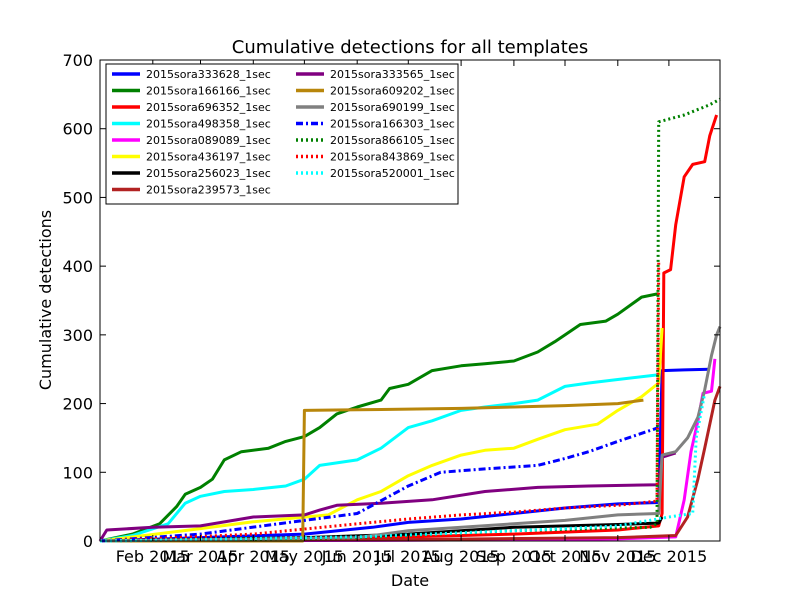  What do you see at coordinates (77, 335) in the screenshot?
I see `y-tick-label: 300` at bounding box center [77, 335].